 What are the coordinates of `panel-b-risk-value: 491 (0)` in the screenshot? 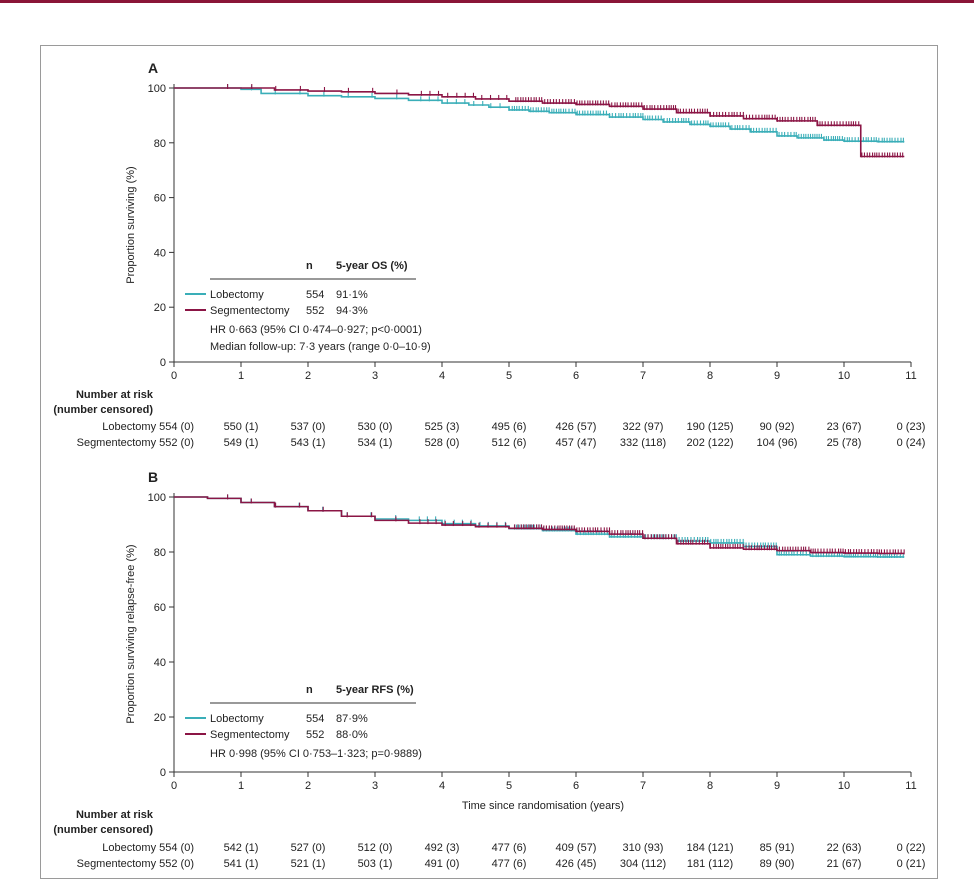 It's located at (442, 864).